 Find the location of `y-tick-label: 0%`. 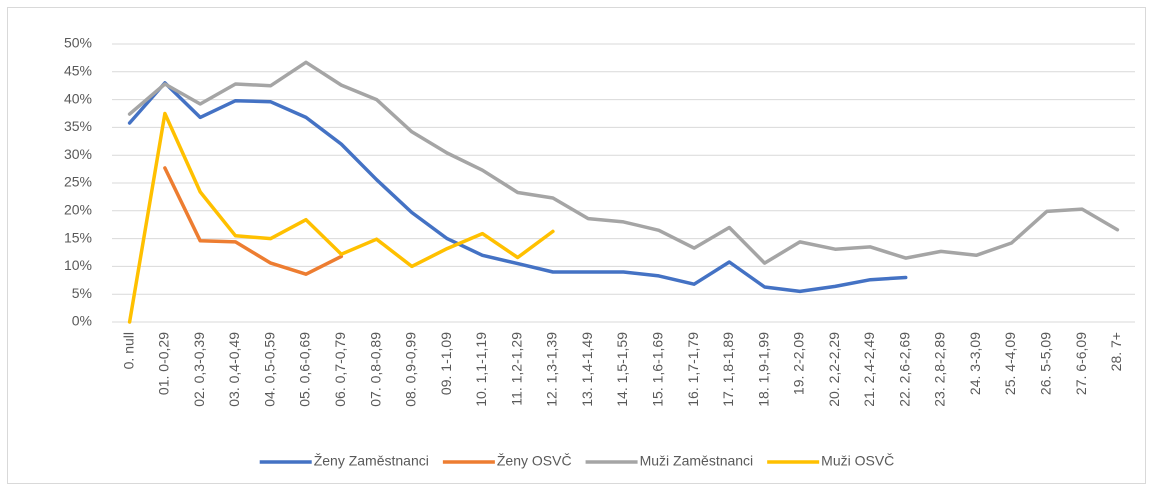

y-tick-label: 0% is located at coordinates (82, 321).